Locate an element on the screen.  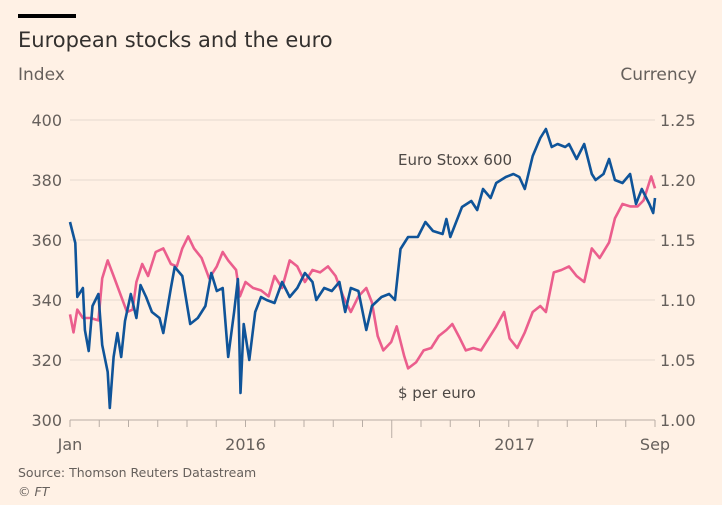
right-axis-ticks: 1.25 1.20 1.15 1.10 1.05 1.00 is located at coordinates (678, 270).